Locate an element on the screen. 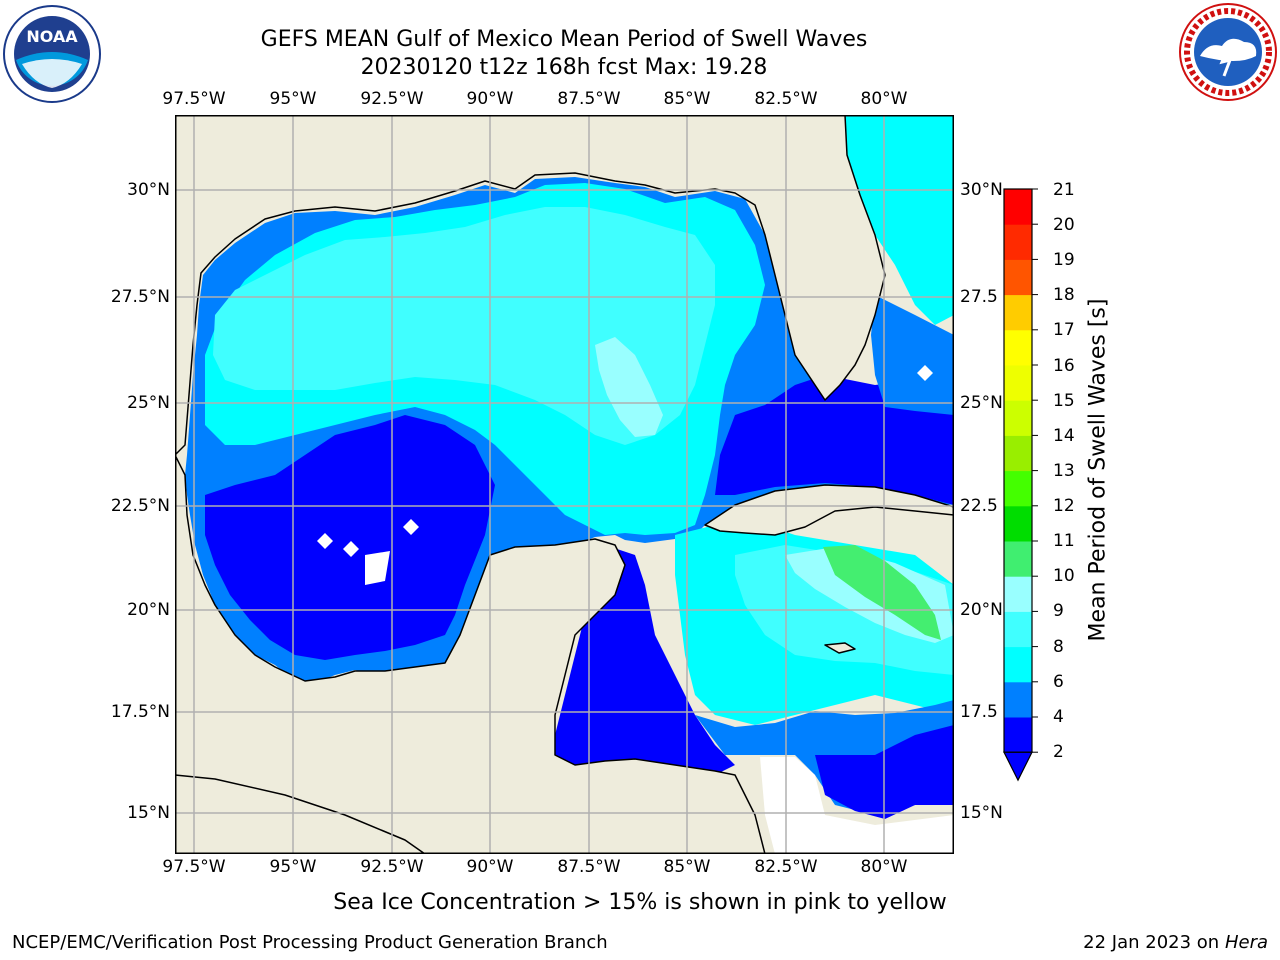 This screenshot has width=1280, height=960. noaa-logo: NOAA is located at coordinates (52, 54).